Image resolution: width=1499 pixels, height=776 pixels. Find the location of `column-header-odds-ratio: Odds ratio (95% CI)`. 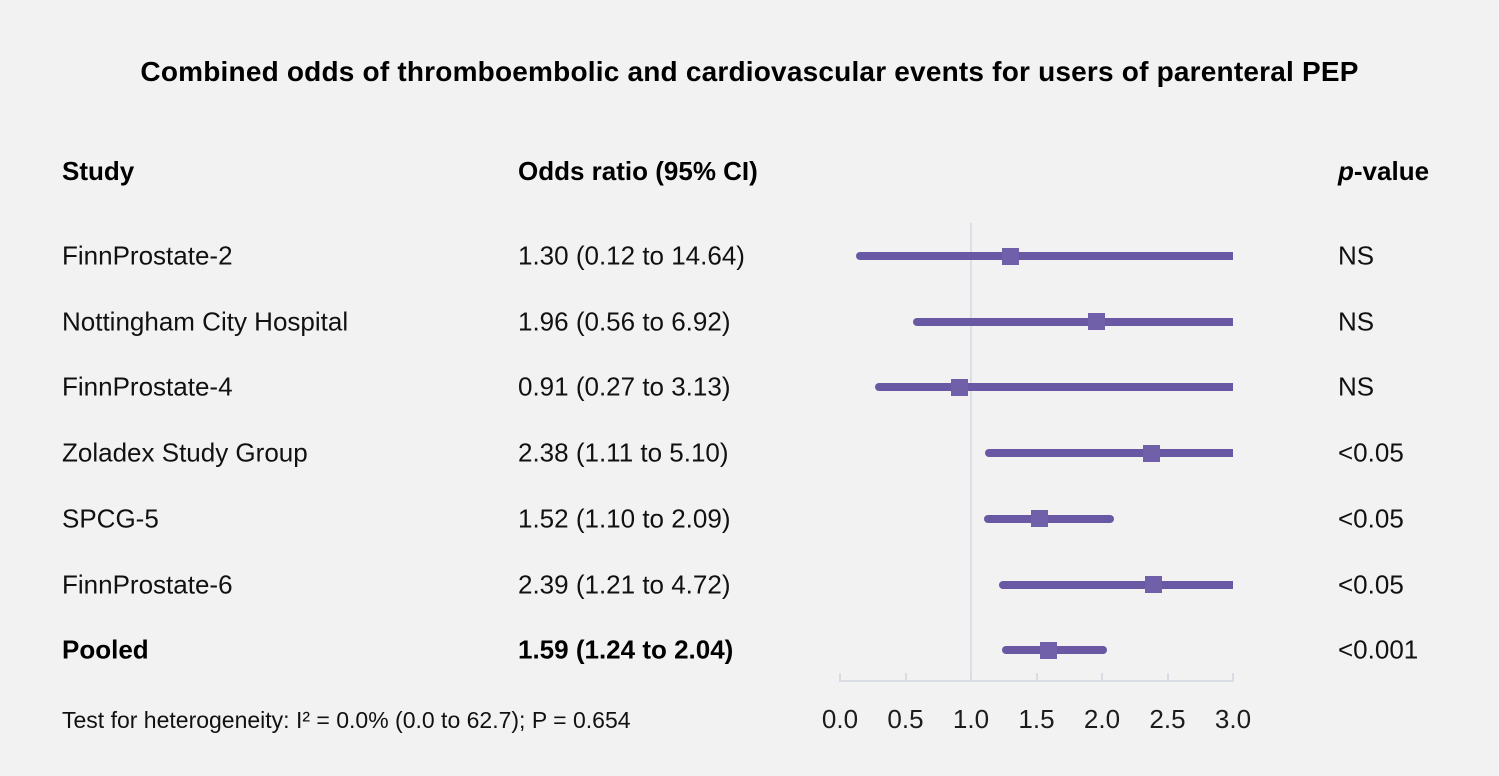

column-header-odds-ratio: Odds ratio (95% CI) is located at coordinates (638, 171).